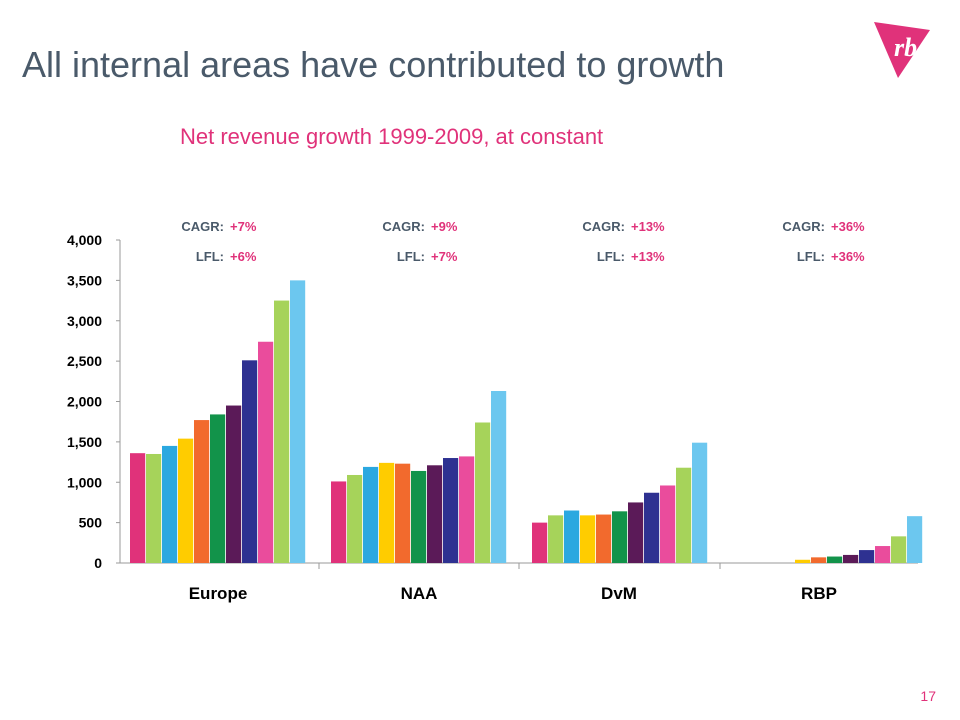 The image size is (960, 720). I want to click on cagr-value: +9%, so click(444, 226).